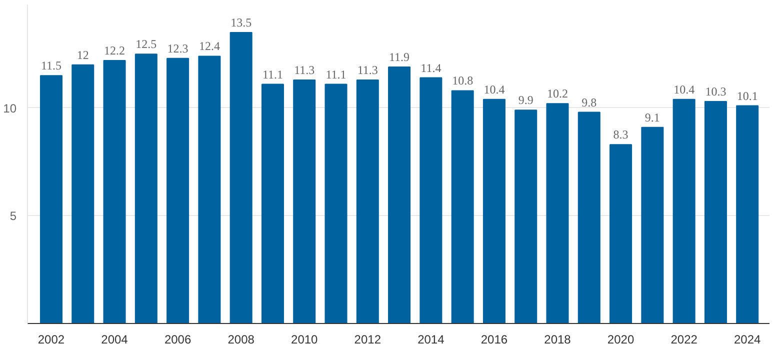 The height and width of the screenshot is (347, 773). Describe the element at coordinates (146, 44) in the screenshot. I see `data-label: 12.5` at that location.